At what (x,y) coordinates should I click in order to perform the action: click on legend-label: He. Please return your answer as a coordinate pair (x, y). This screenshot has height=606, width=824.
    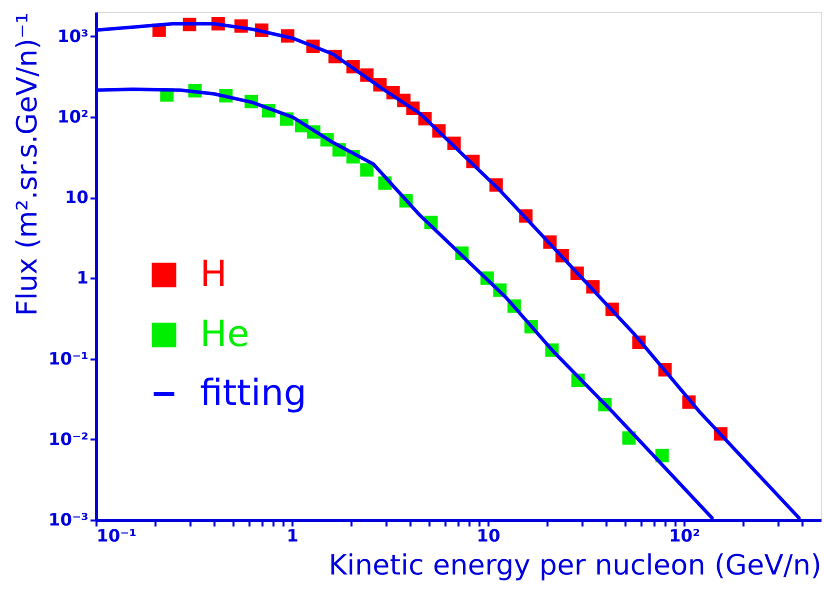
    Looking at the image, I should click on (225, 334).